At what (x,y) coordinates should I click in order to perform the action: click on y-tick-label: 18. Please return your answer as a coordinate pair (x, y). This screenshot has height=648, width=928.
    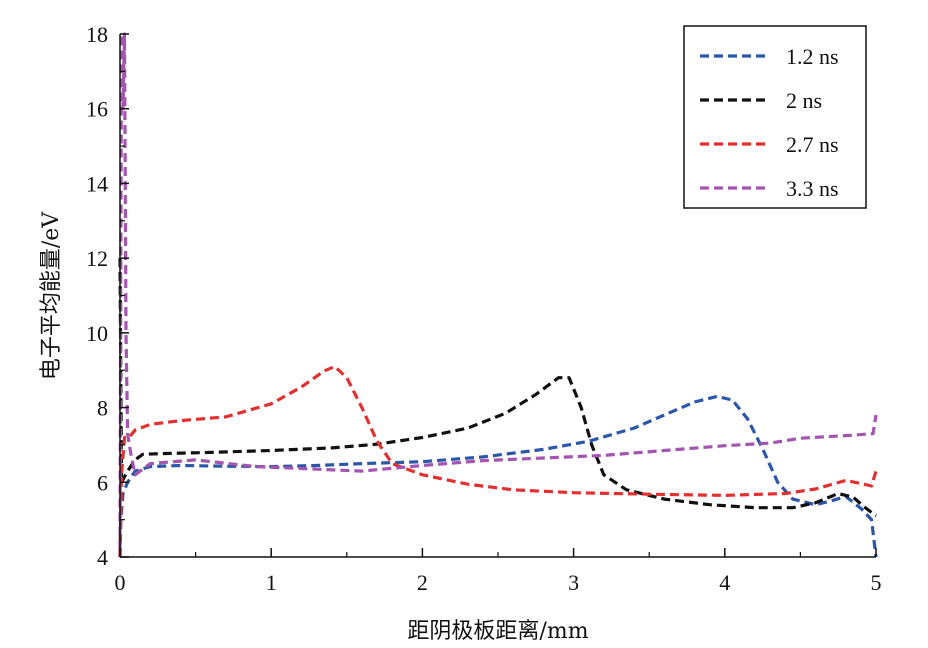
    Looking at the image, I should click on (97, 34).